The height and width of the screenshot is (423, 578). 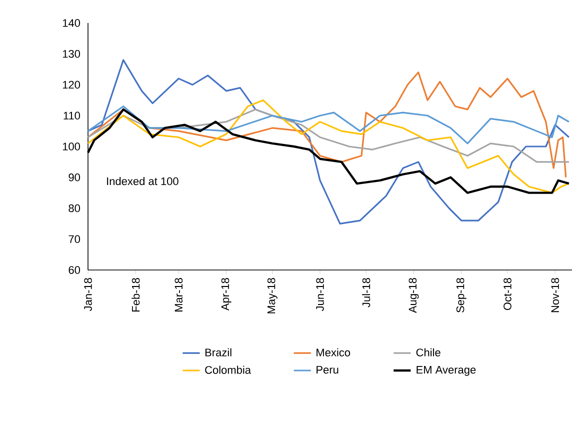 What do you see at coordinates (142, 181) in the screenshot?
I see `annotation: Indexed at 100` at bounding box center [142, 181].